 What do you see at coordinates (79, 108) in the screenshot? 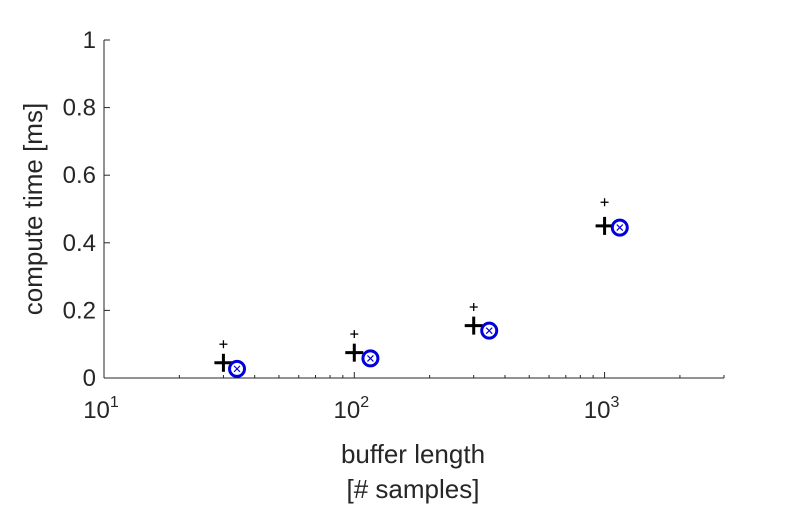
I see `y-tick-label: 0.8` at bounding box center [79, 108].